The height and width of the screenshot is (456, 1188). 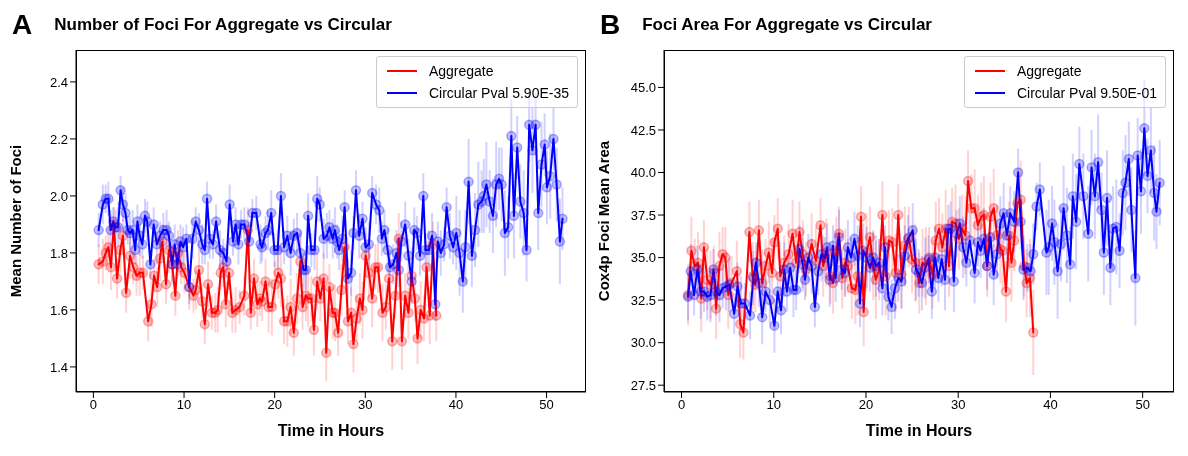 What do you see at coordinates (643, 88) in the screenshot?
I see `y-tick-label: 45.0` at bounding box center [643, 88].